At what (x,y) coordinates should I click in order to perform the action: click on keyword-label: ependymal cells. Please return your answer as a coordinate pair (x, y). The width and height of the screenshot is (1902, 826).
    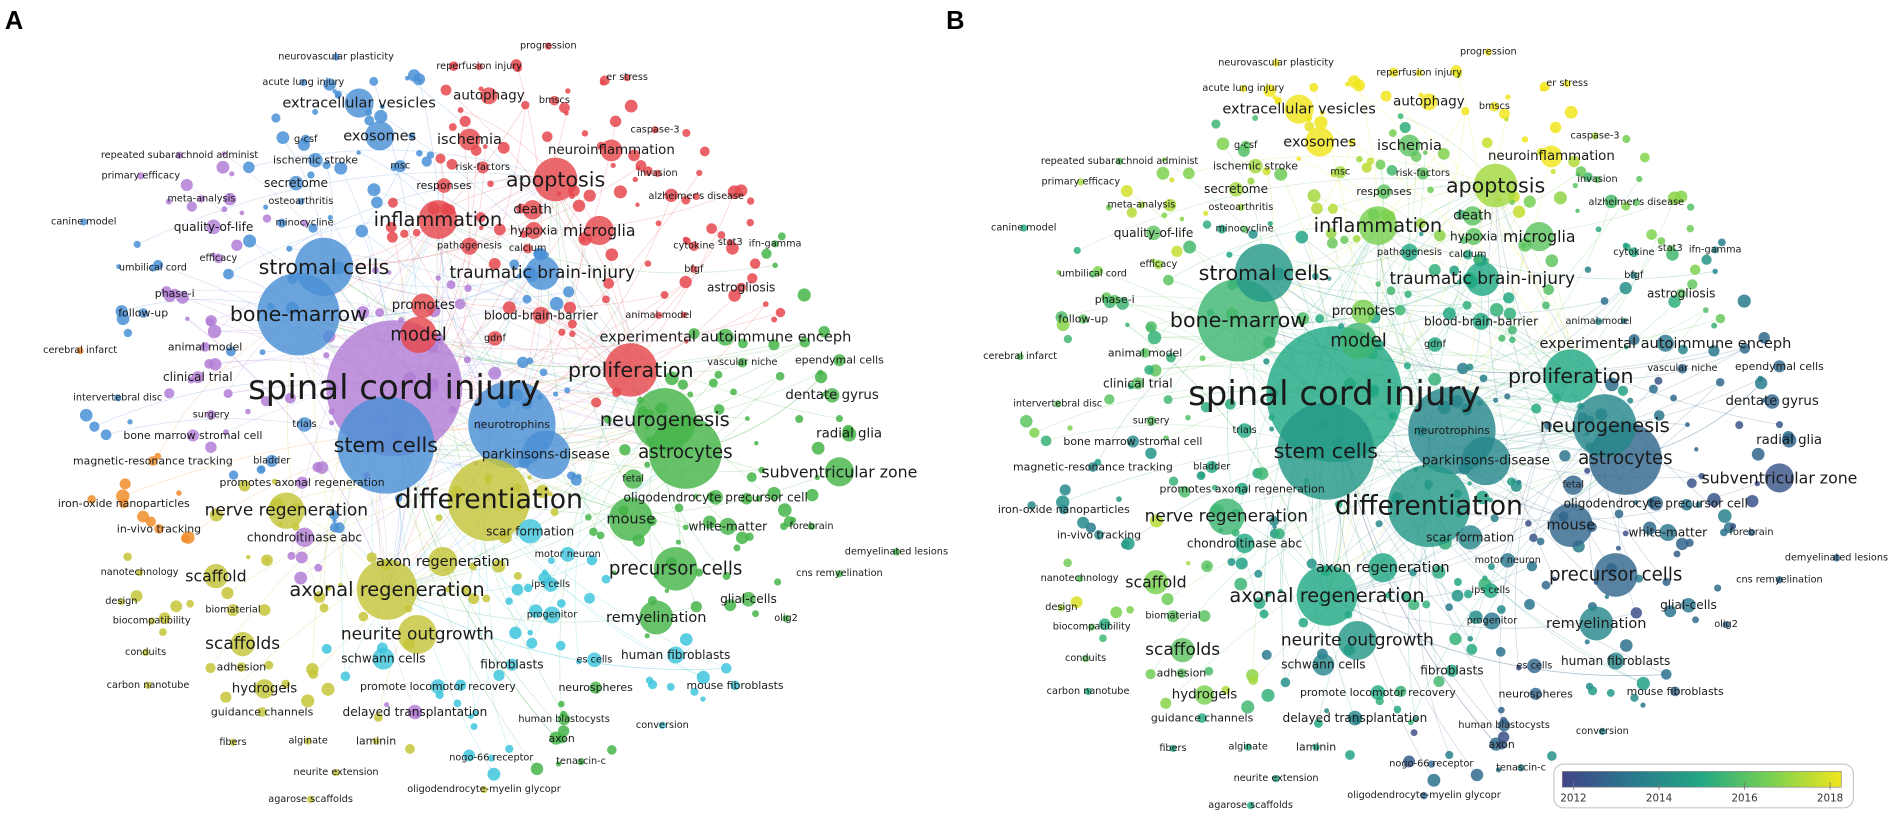
    Looking at the image, I should click on (839, 360).